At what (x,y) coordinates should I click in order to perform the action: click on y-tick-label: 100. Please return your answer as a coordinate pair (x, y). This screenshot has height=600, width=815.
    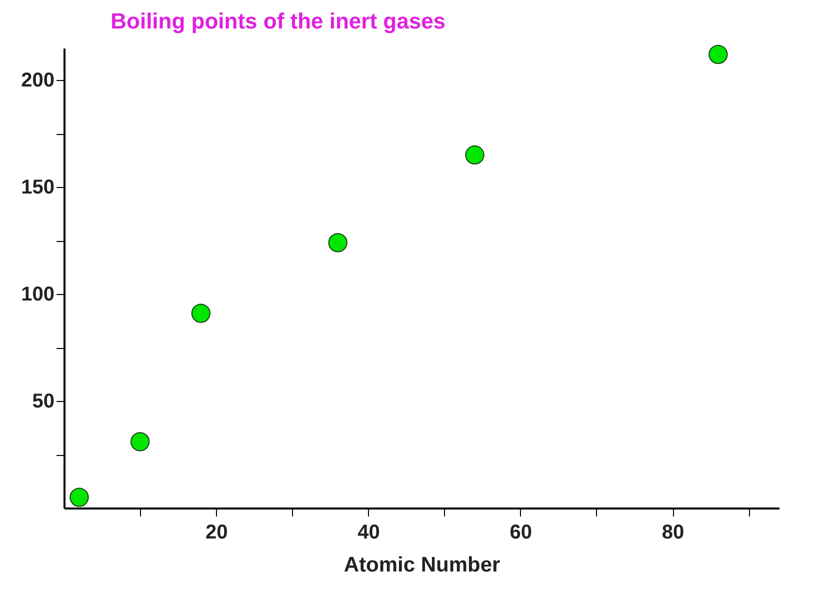
    Looking at the image, I should click on (37, 295).